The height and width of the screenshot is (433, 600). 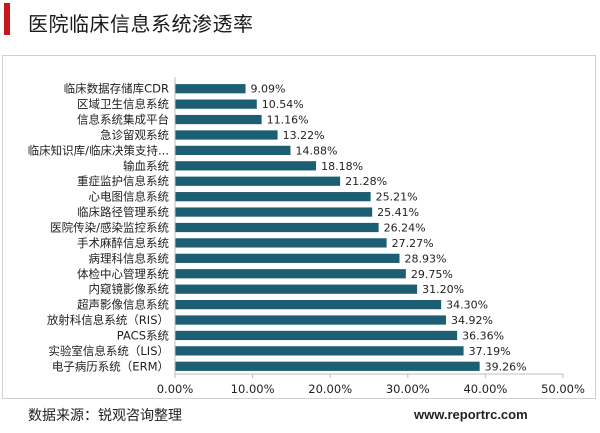 I want to click on category-label: 临床数据存储库CDR, so click(x=116, y=89).